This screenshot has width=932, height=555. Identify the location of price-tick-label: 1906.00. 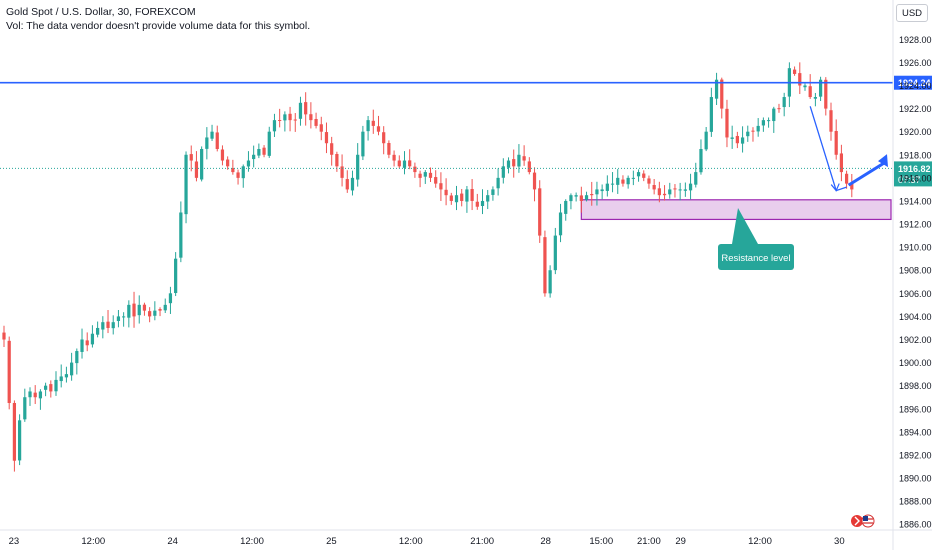
(915, 294).